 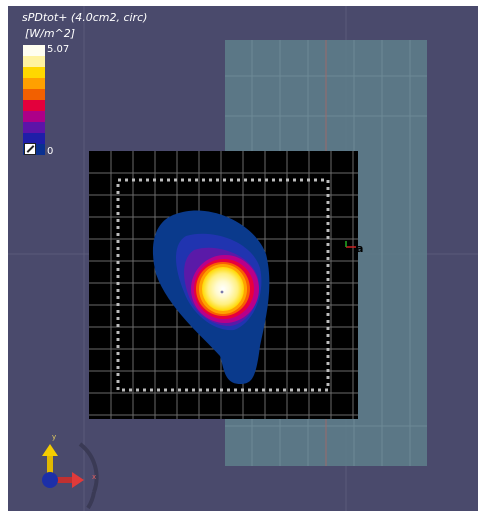 I want to click on legend-min-value: 0, so click(x=50, y=151).